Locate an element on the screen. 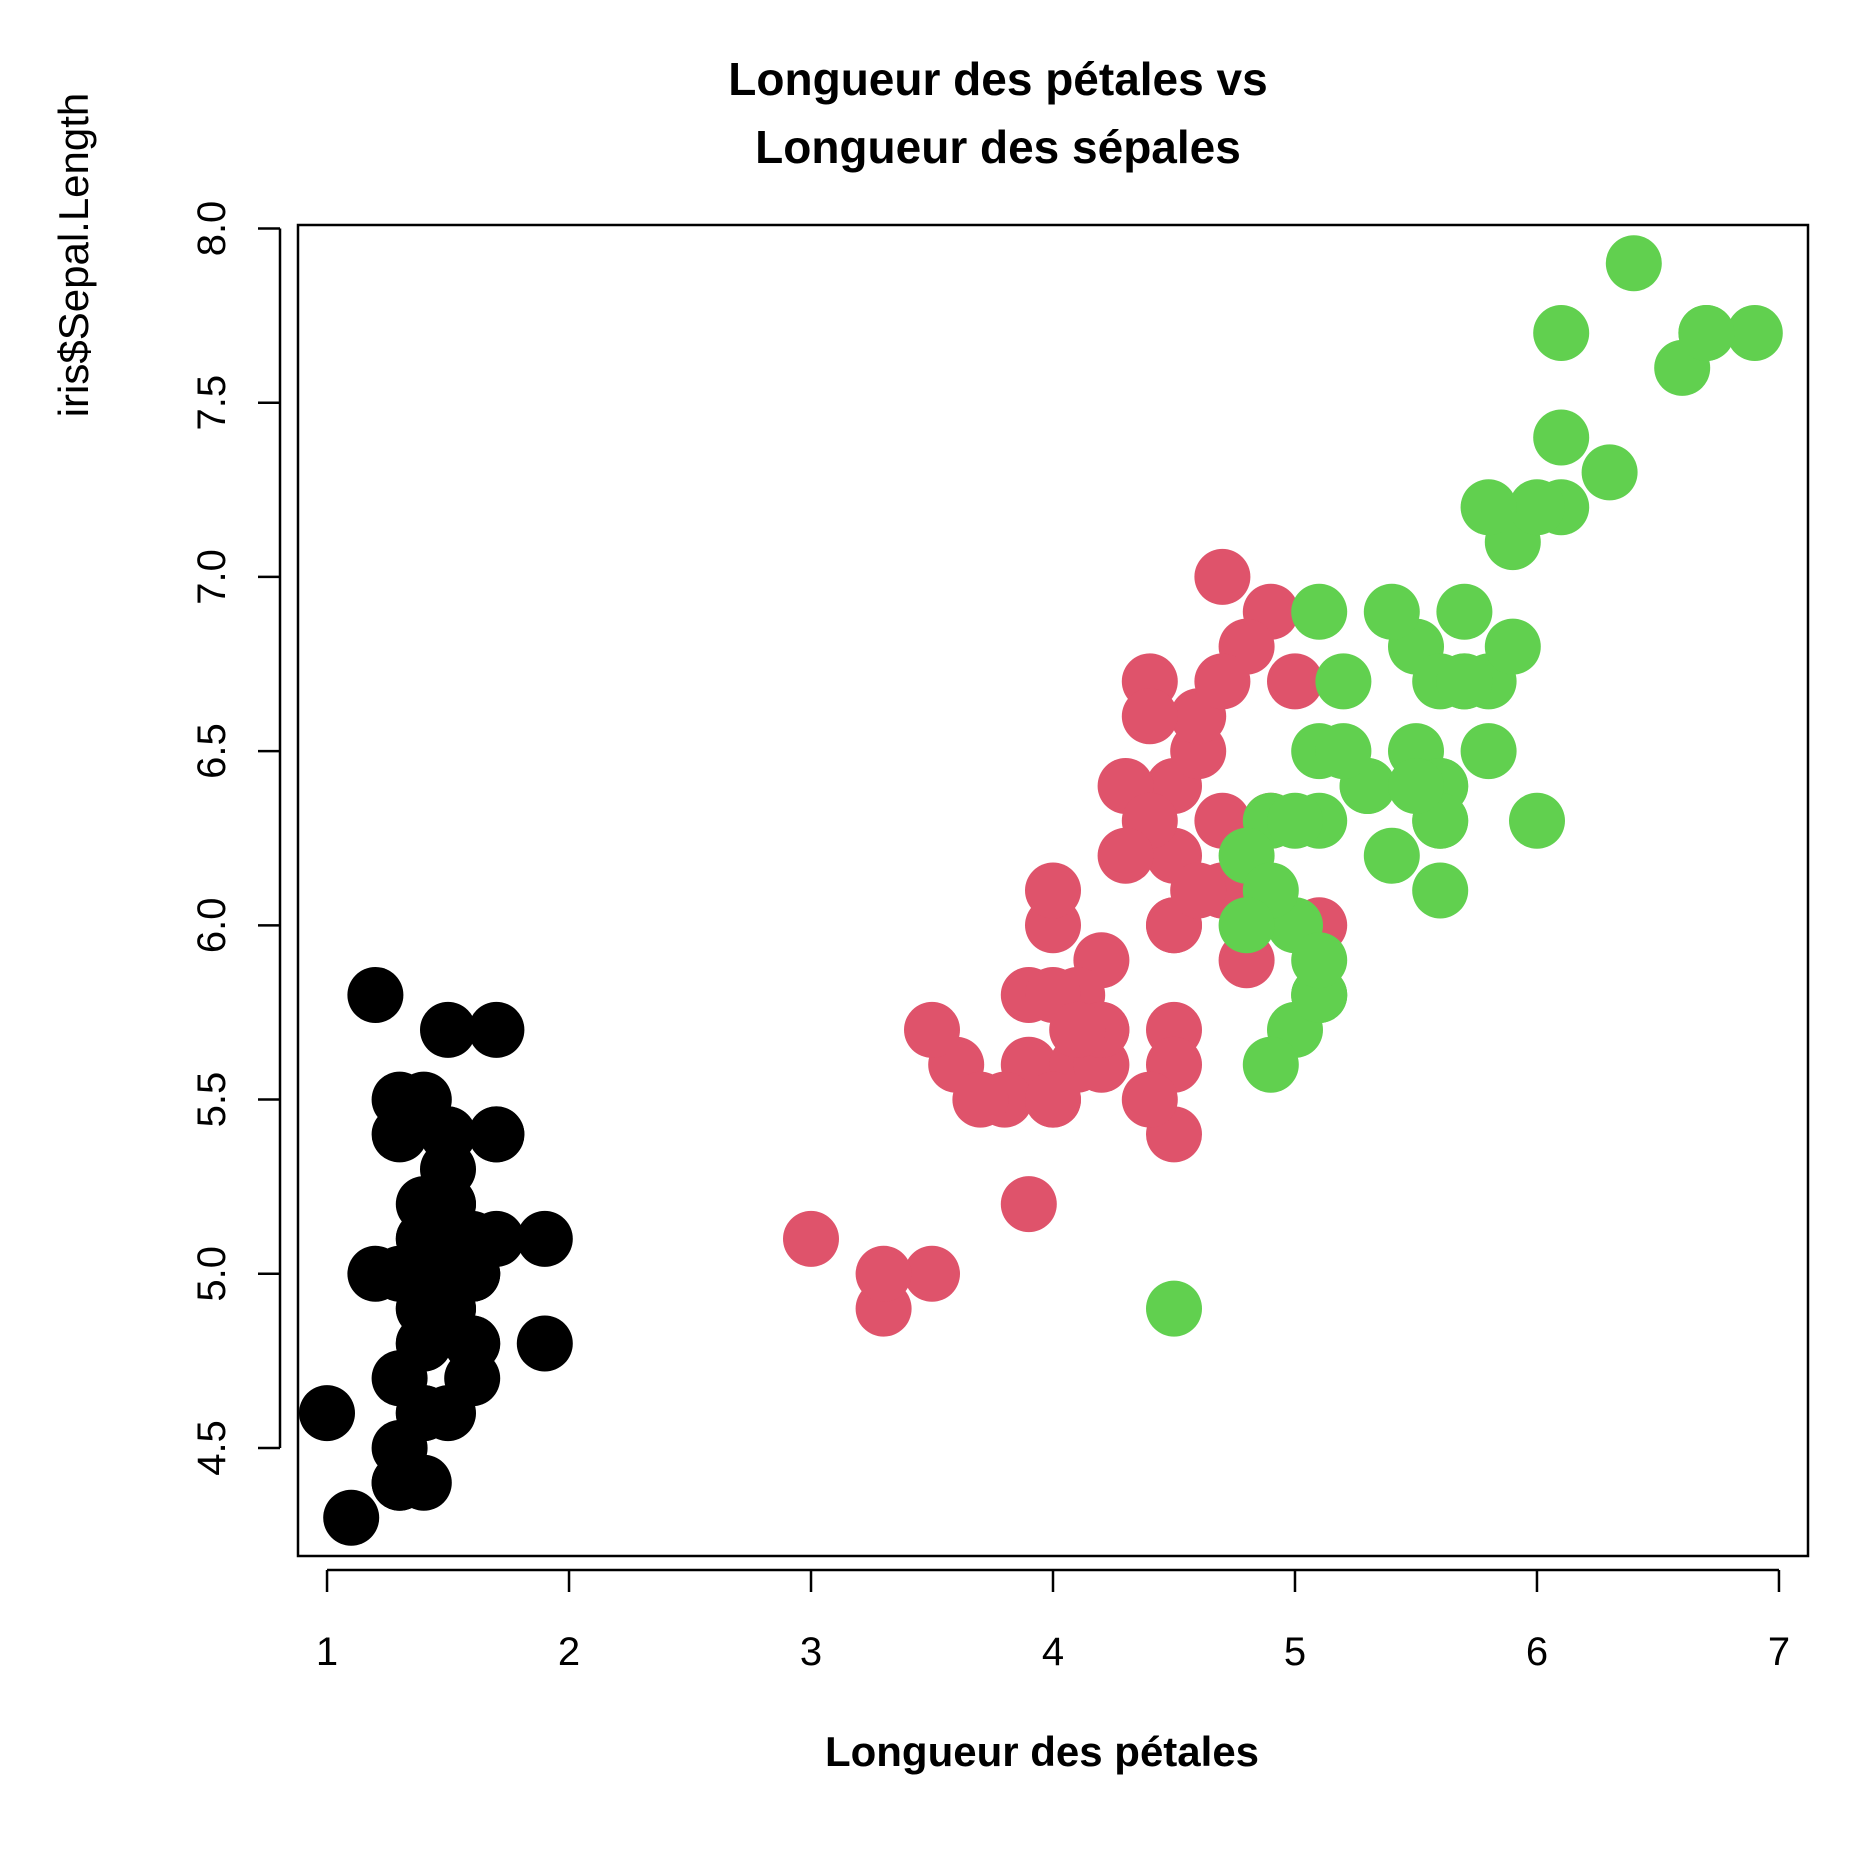 This screenshot has width=1875, height=1875. y-tick-label: 6.0 is located at coordinates (212, 925).